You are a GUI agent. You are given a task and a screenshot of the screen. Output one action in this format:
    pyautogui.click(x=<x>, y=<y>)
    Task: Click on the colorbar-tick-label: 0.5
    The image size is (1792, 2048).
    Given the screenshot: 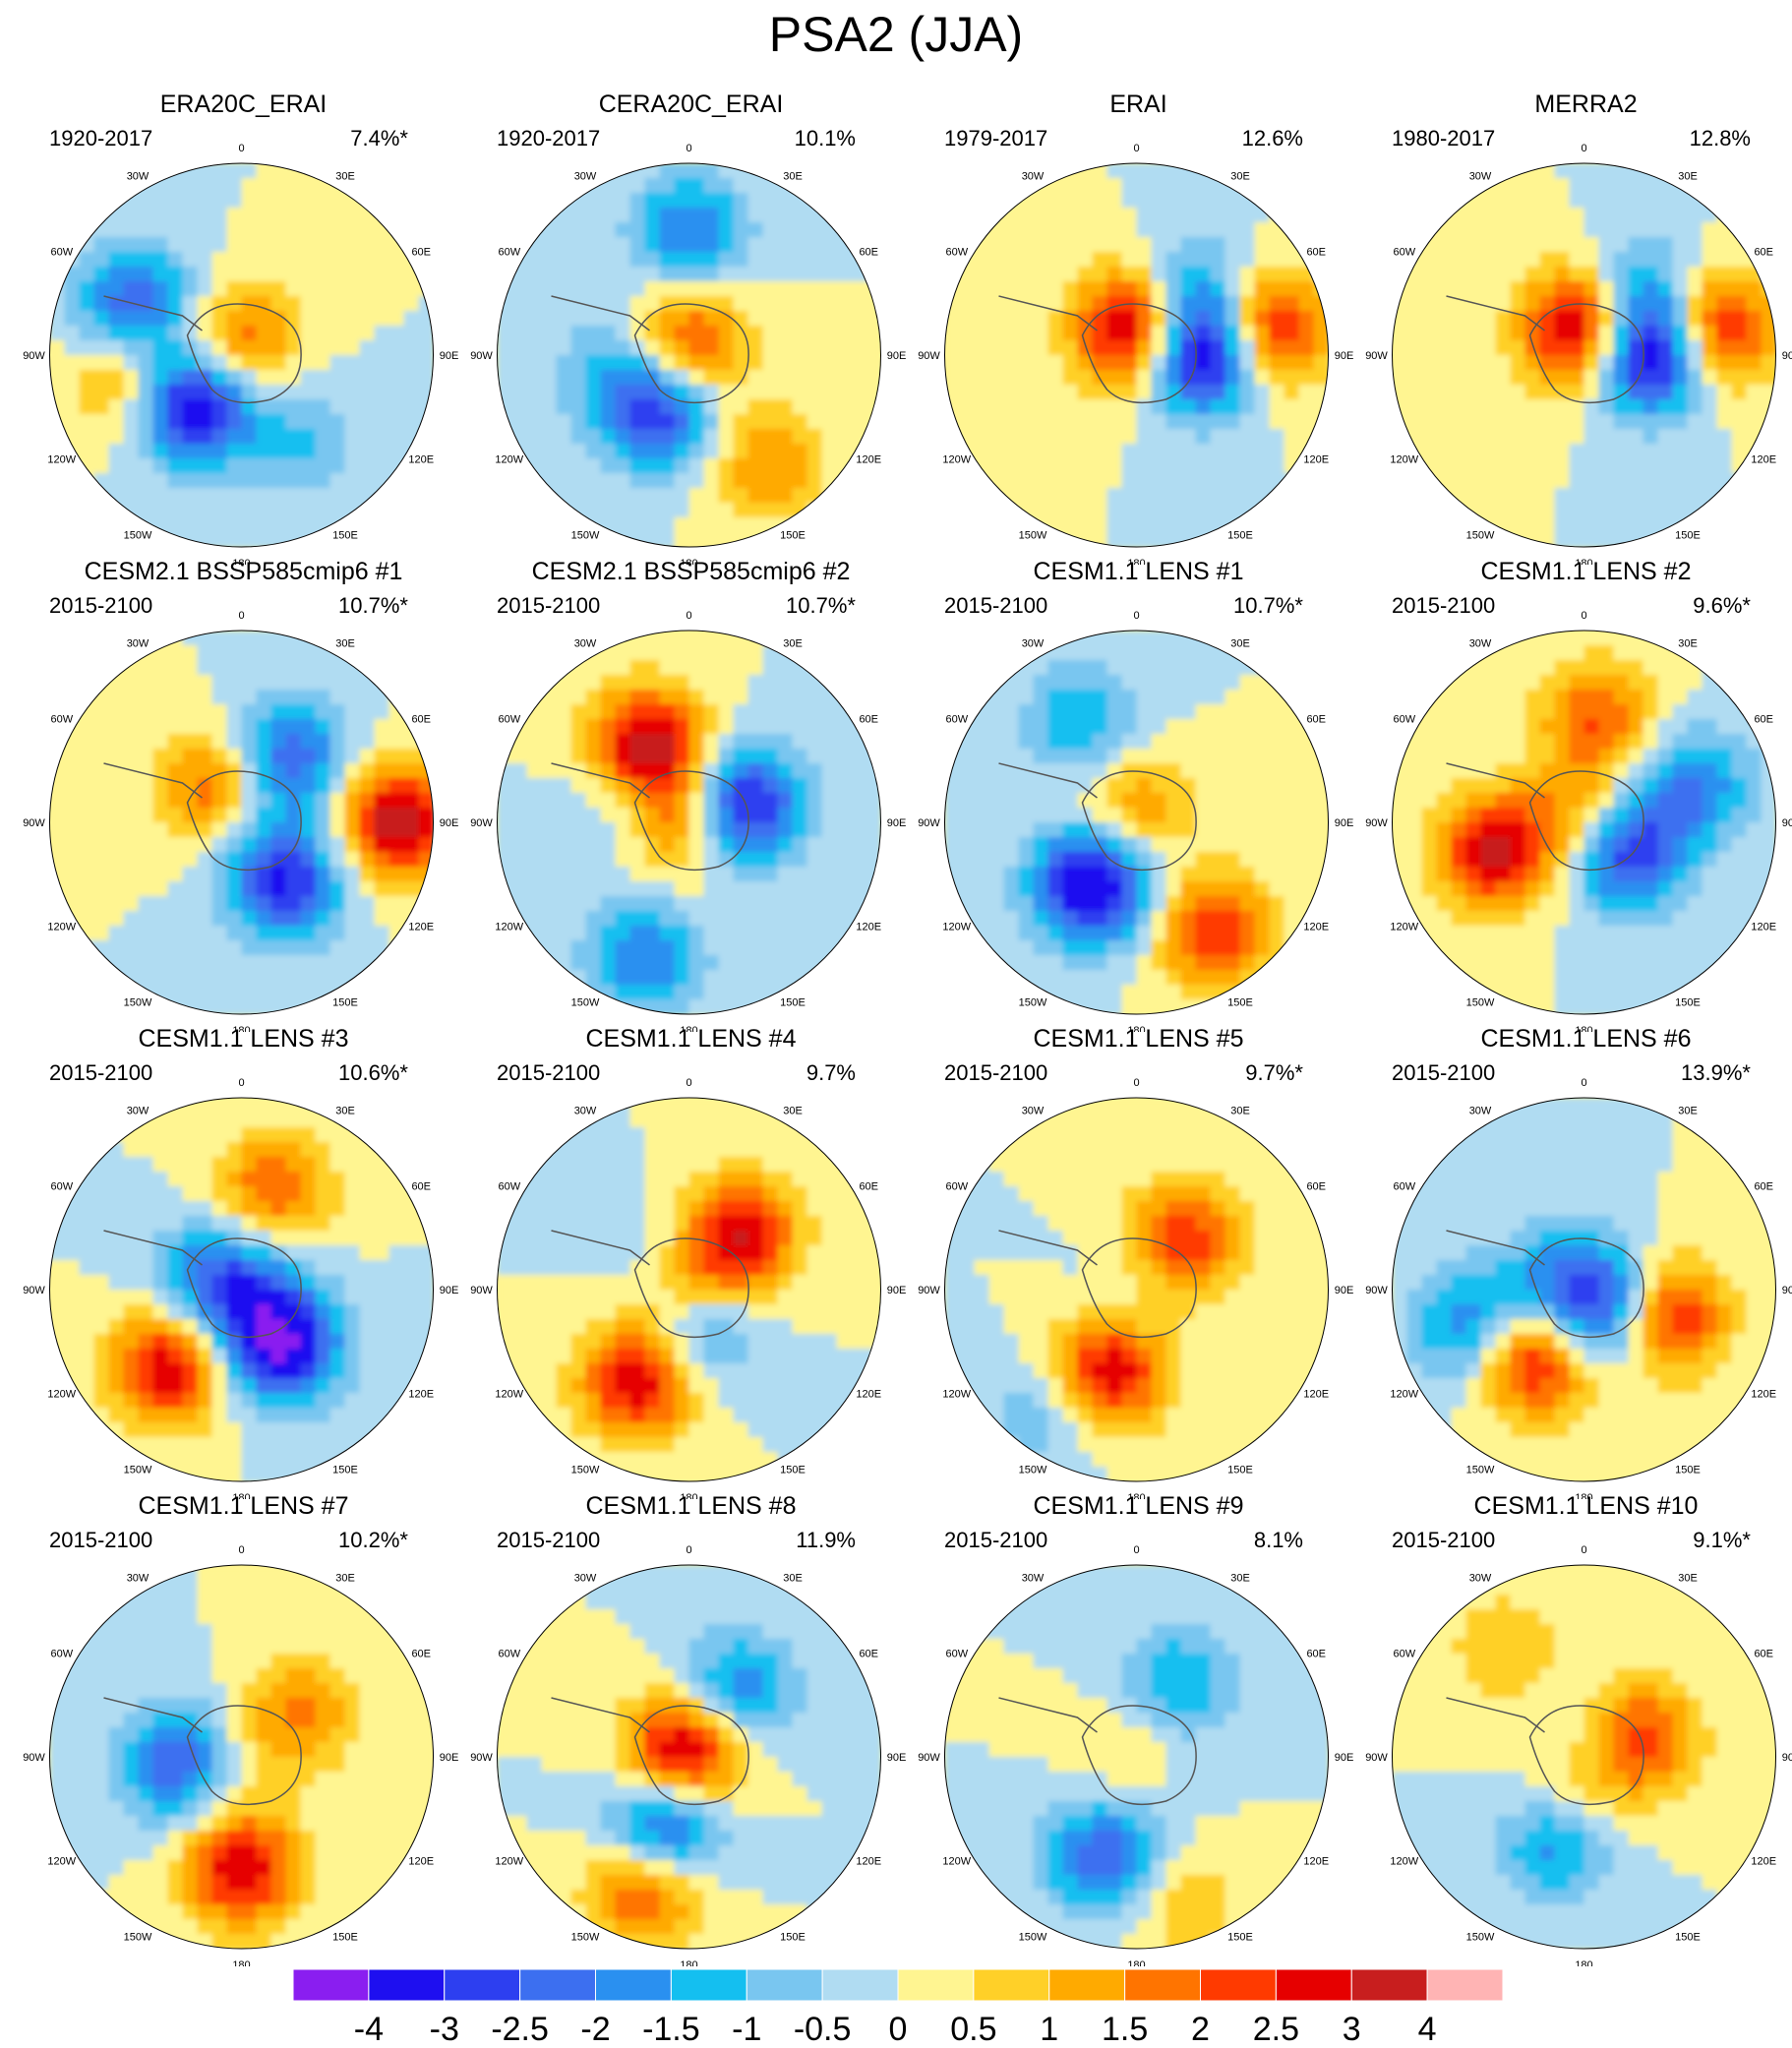 What is the action you would take?
    pyautogui.click(x=973, y=2029)
    